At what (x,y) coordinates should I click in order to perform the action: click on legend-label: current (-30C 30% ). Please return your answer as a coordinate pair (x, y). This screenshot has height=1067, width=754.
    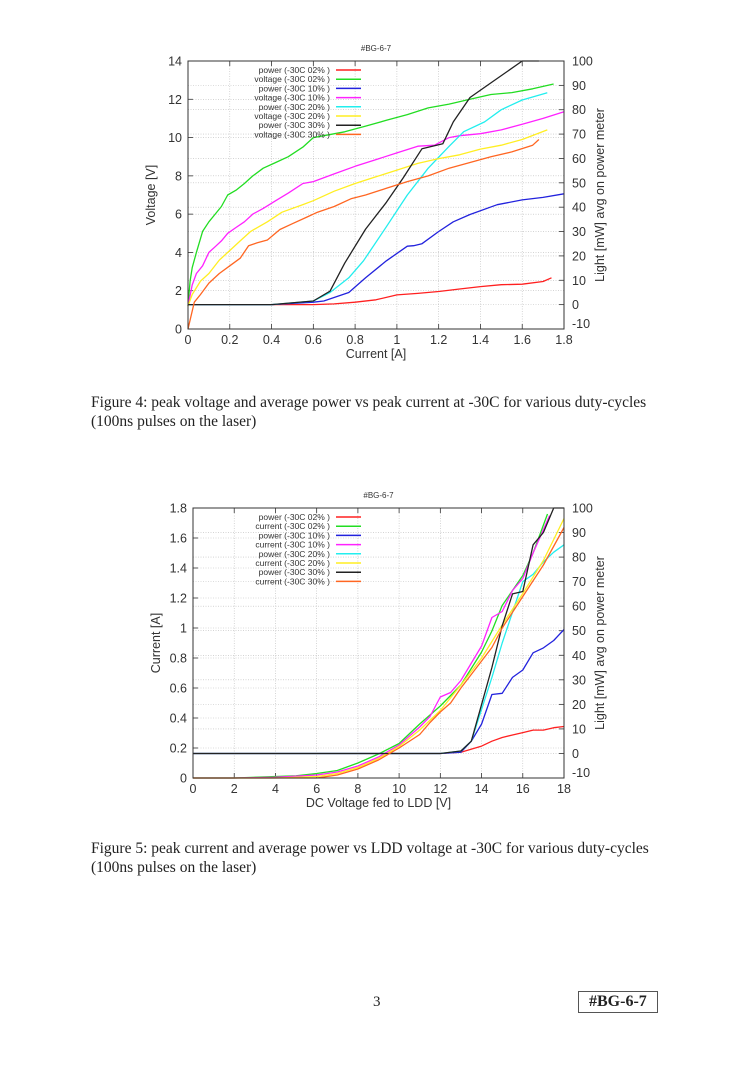
    Looking at the image, I should click on (292, 581).